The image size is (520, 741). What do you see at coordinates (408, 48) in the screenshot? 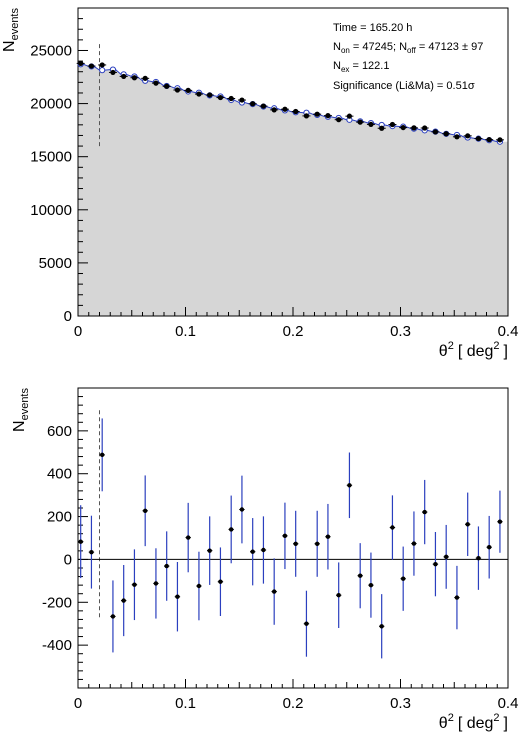
I see `annotation-non-noff: Non = 47245; Noff = 47123 ± 97` at bounding box center [408, 48].